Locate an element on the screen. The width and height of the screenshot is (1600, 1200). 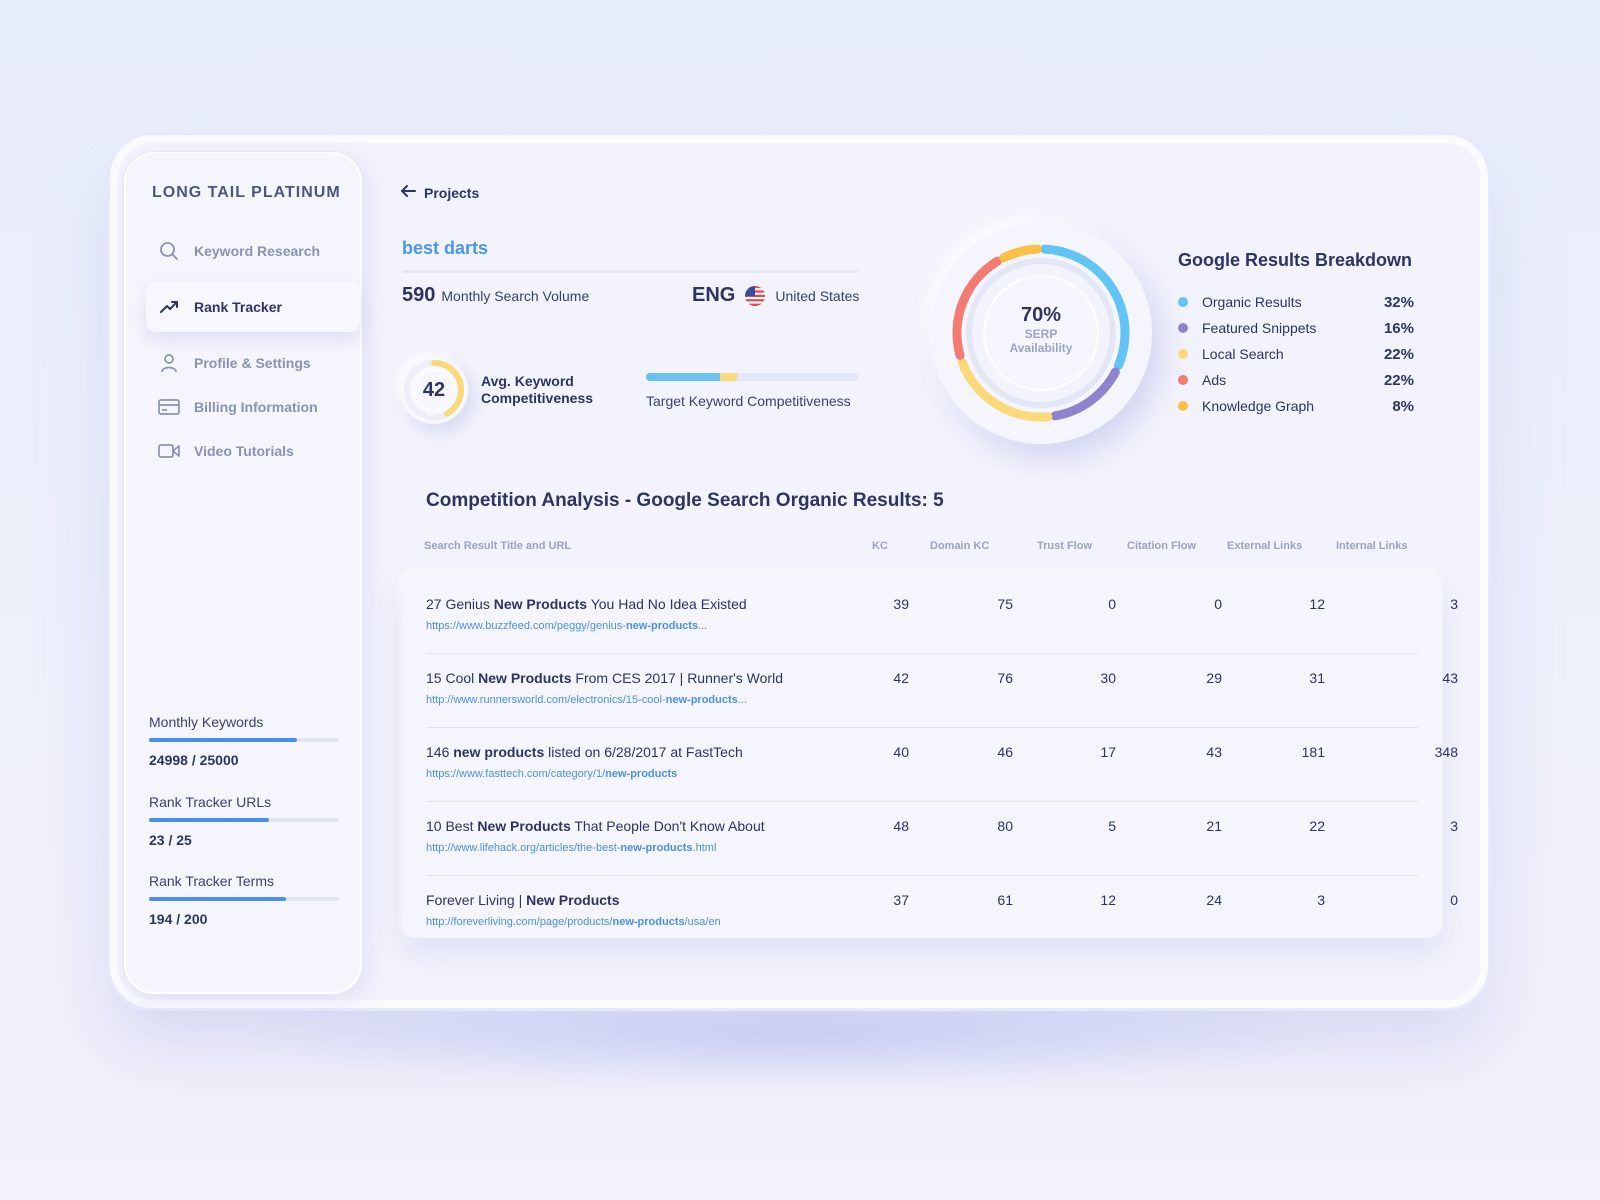
cell-citation-flow: 43 is located at coordinates (1214, 752).